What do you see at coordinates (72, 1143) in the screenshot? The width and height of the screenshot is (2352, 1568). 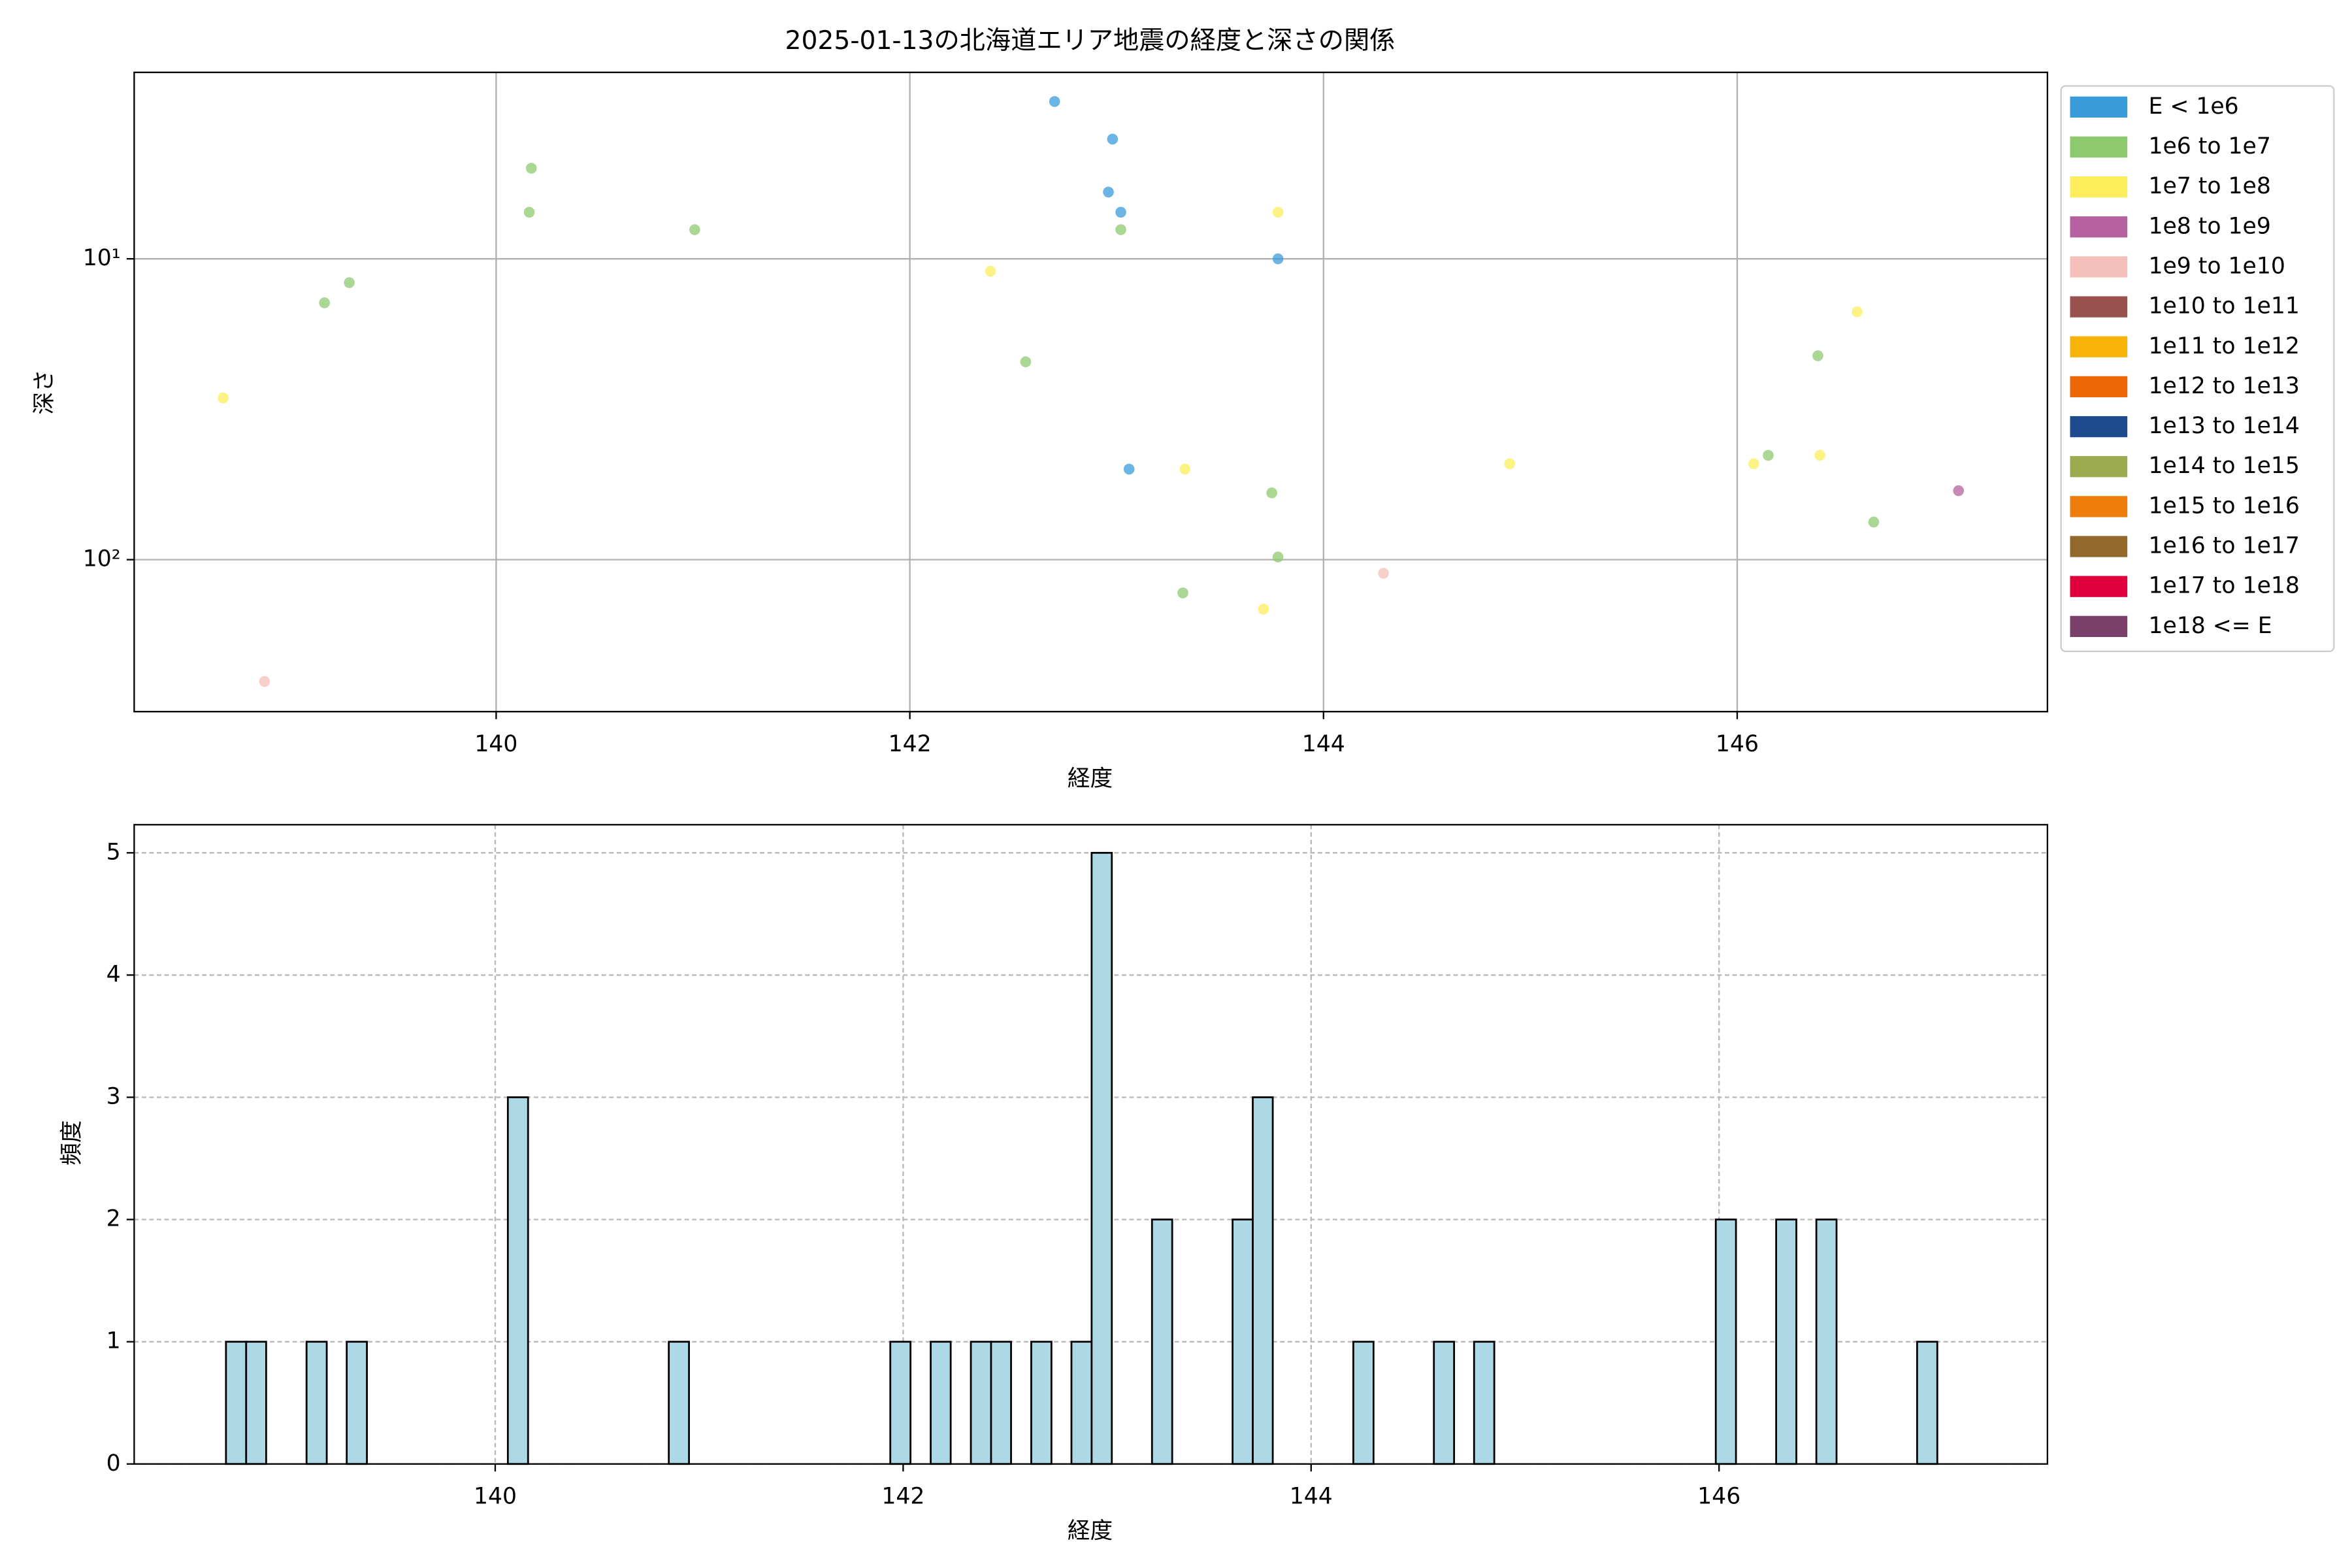 I see `y-axis-label: 頻度` at bounding box center [72, 1143].